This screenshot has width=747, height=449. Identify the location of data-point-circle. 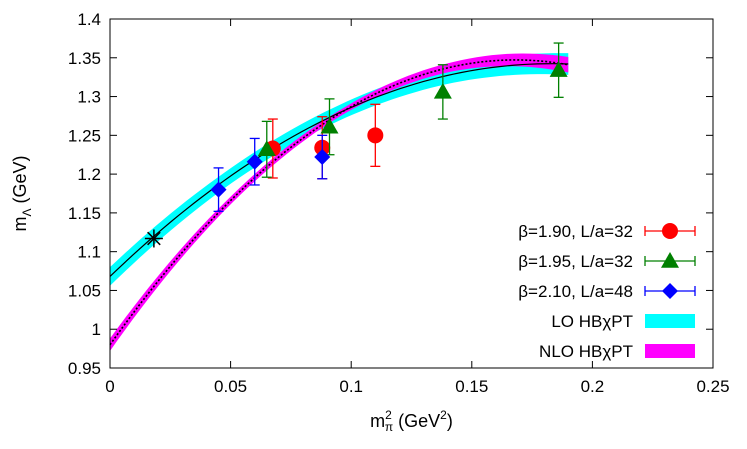
(375, 135).